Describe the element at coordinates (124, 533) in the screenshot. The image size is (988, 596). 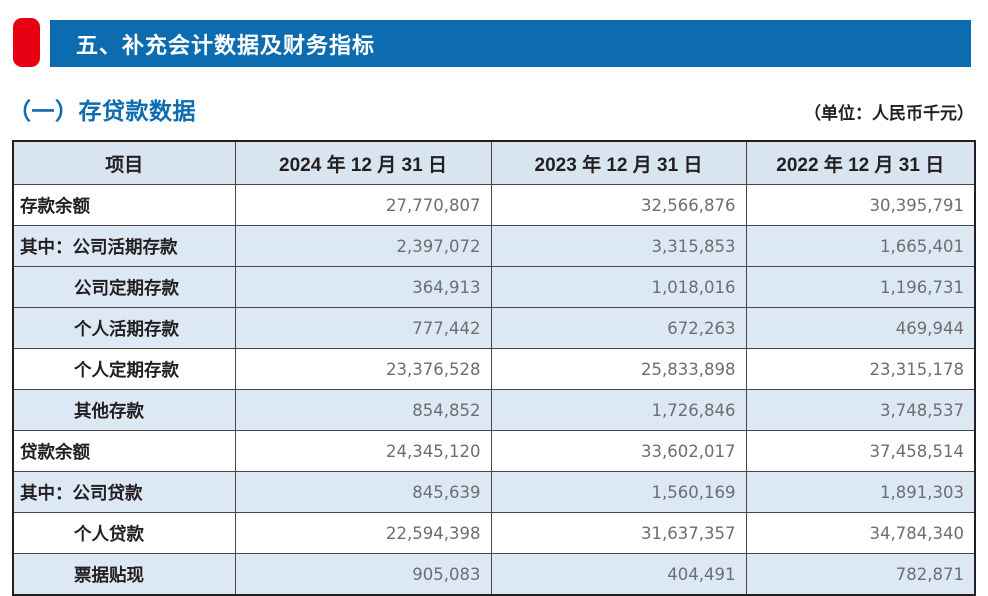
I see `row-label: 个人贷款` at that location.